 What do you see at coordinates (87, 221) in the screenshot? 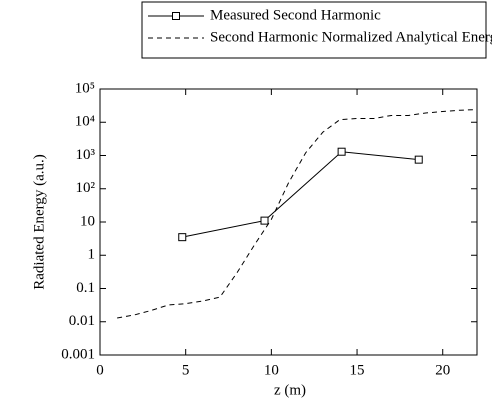
I see `y-tick-label: 10` at bounding box center [87, 221].